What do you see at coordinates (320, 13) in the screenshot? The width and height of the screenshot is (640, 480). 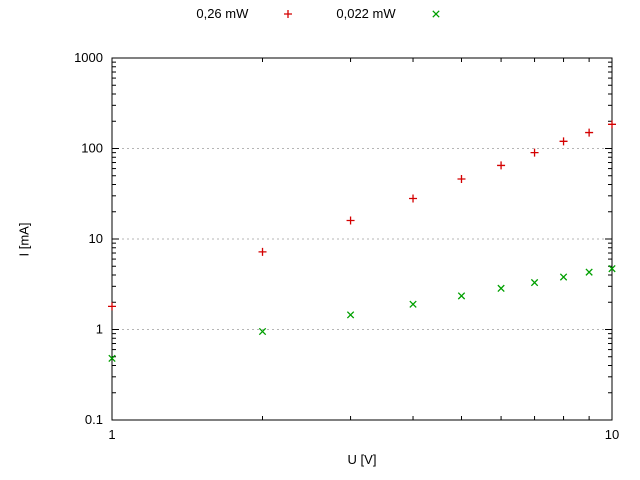 I see `legend: 0,26 mW 0,022 mW` at bounding box center [320, 13].